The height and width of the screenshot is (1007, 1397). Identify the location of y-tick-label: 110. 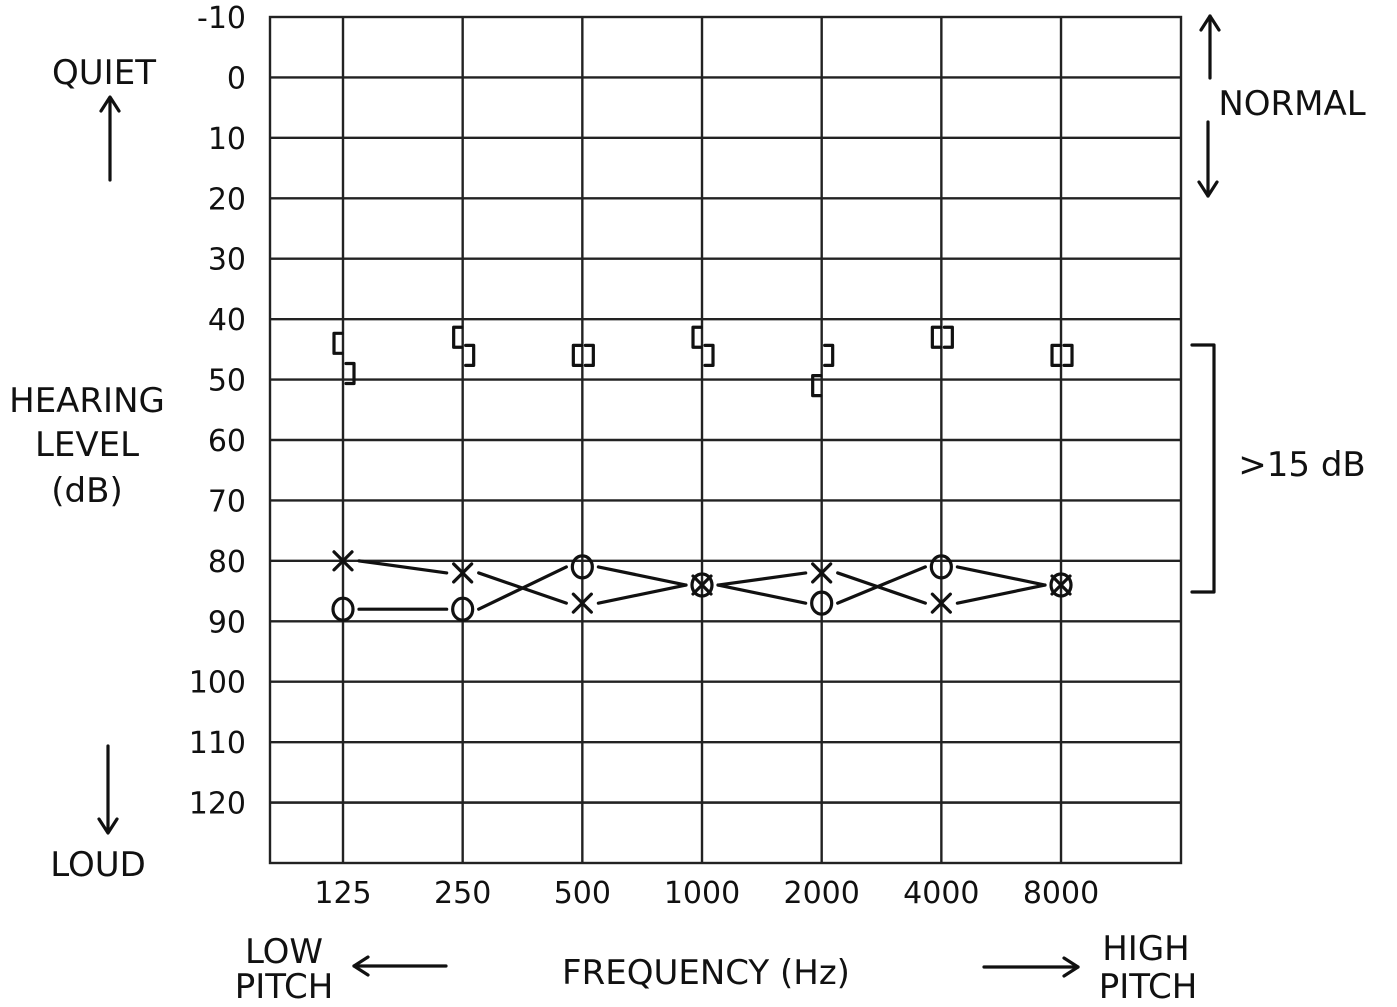
(217, 743).